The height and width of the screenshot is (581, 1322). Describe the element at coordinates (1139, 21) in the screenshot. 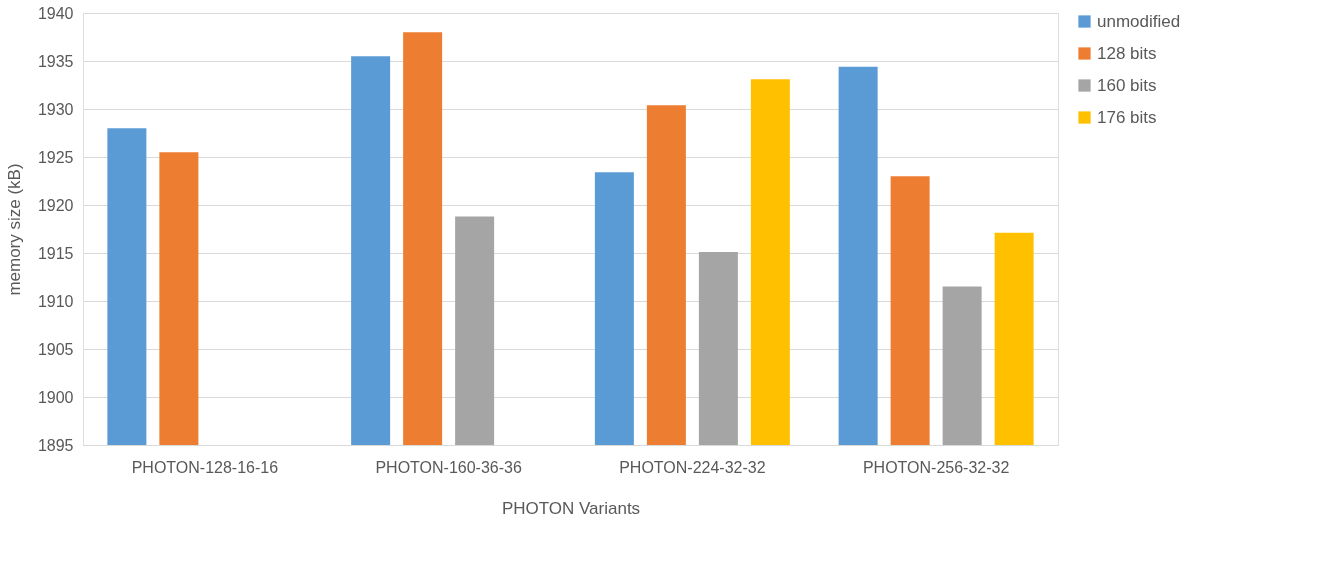

I see `legend-label: unmodified` at that location.